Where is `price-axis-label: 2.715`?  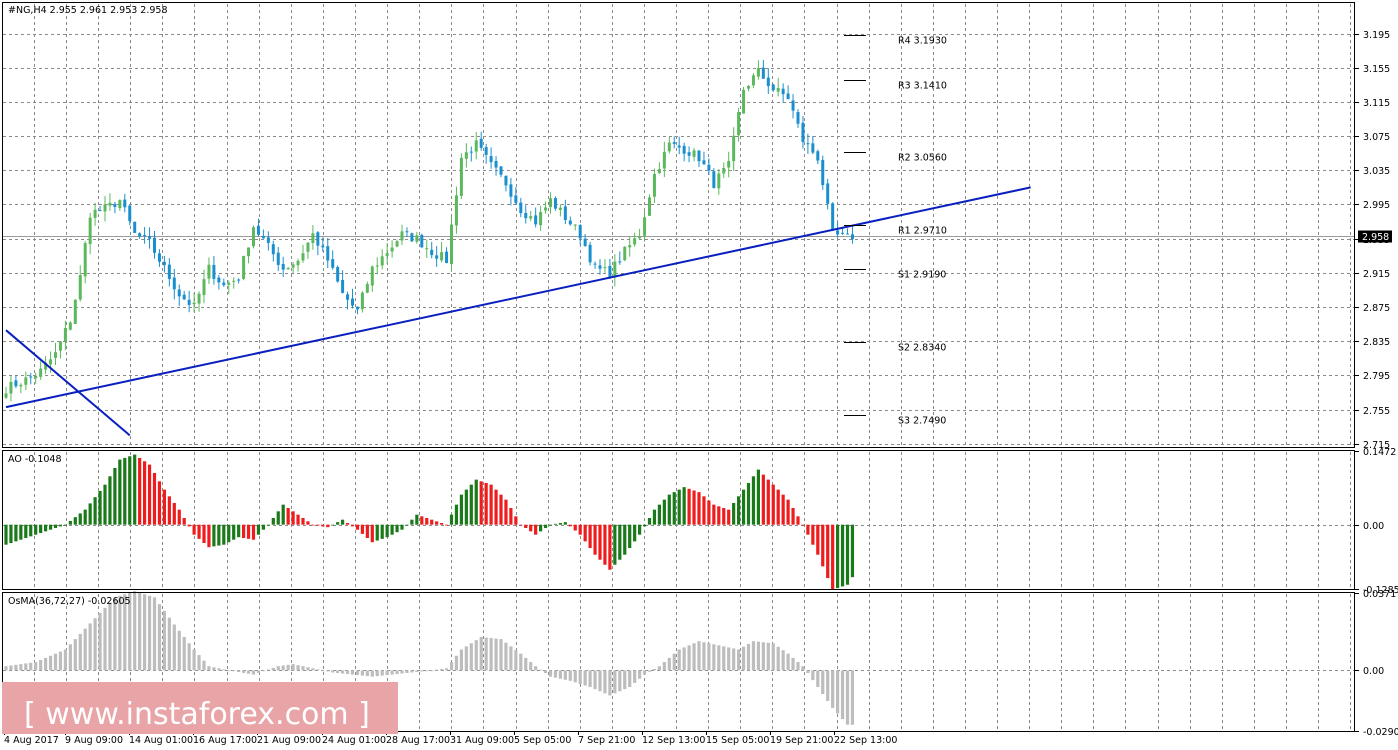
price-axis-label: 2.715 is located at coordinates (1376, 445).